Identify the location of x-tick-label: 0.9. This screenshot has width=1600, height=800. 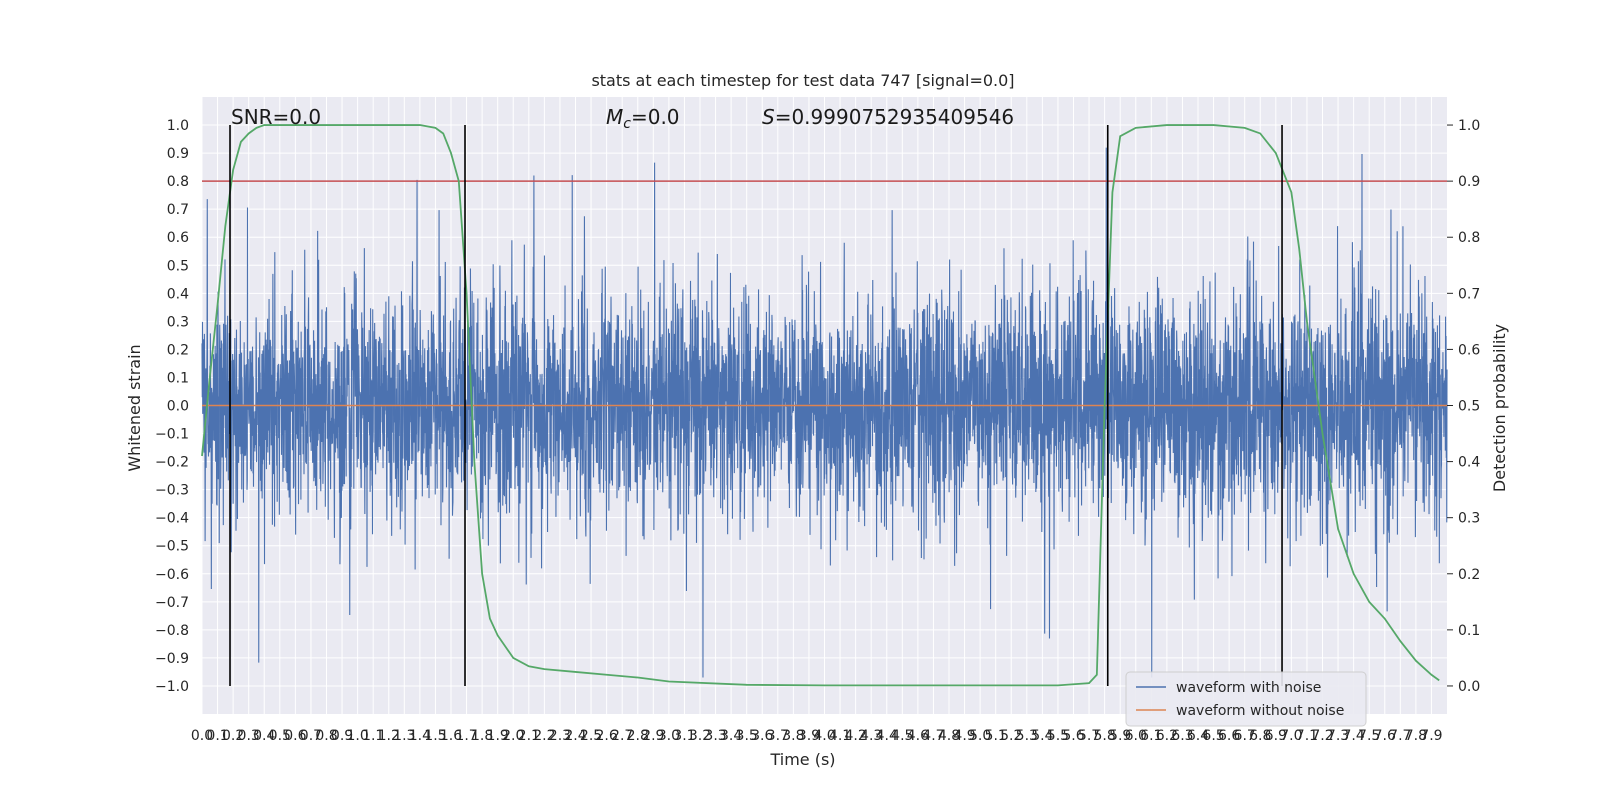
(342, 736).